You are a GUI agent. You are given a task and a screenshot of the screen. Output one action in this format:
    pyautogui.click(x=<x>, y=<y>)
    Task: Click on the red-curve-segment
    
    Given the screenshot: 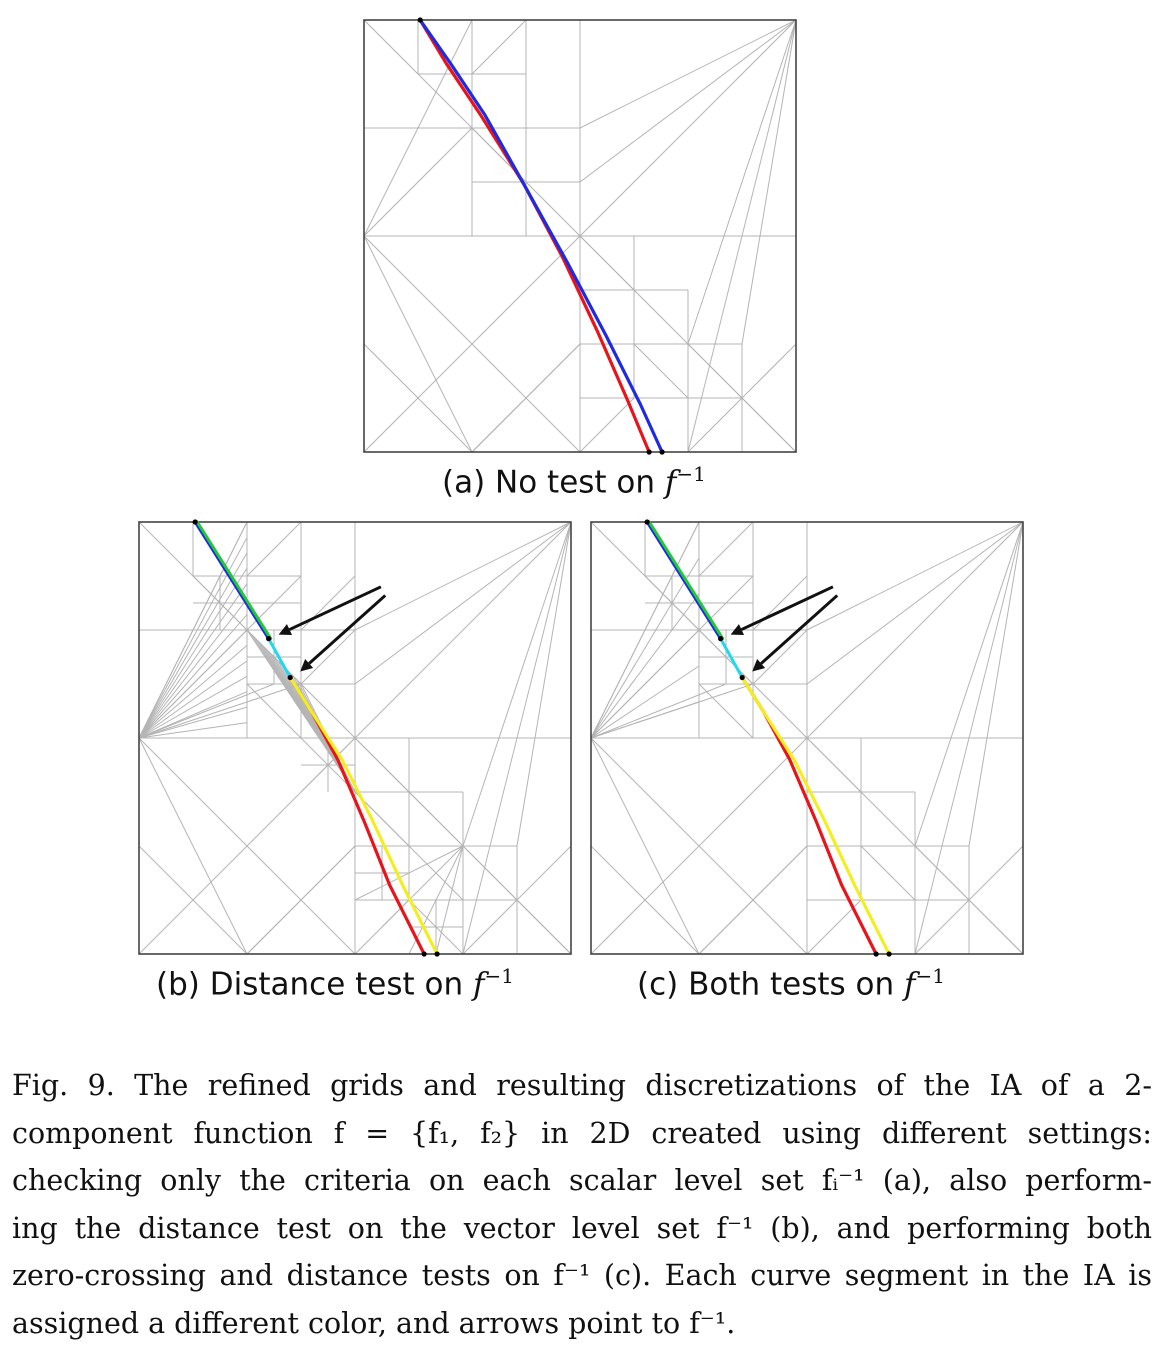 What is the action you would take?
    pyautogui.click(x=809, y=816)
    